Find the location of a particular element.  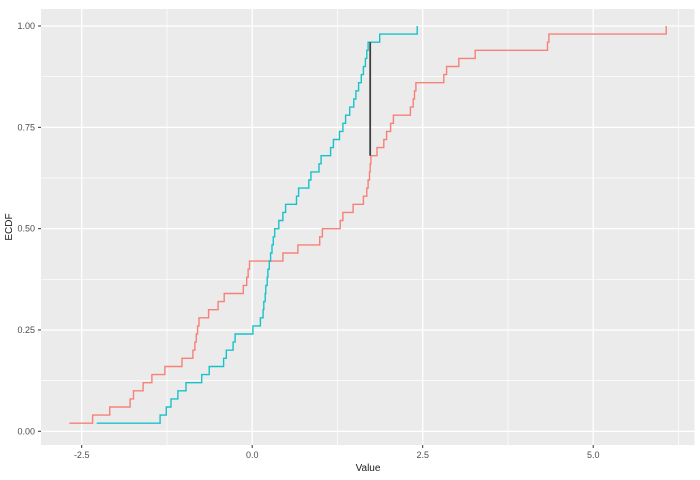

y-tick-label: 0.25 is located at coordinates (26, 330).